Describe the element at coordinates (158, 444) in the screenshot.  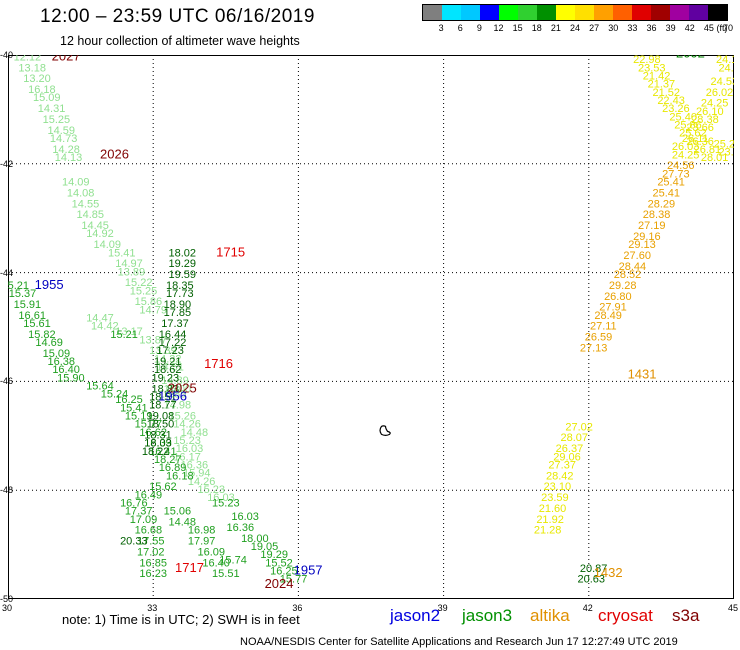
I see `wave-height-value: 18.03` at that location.